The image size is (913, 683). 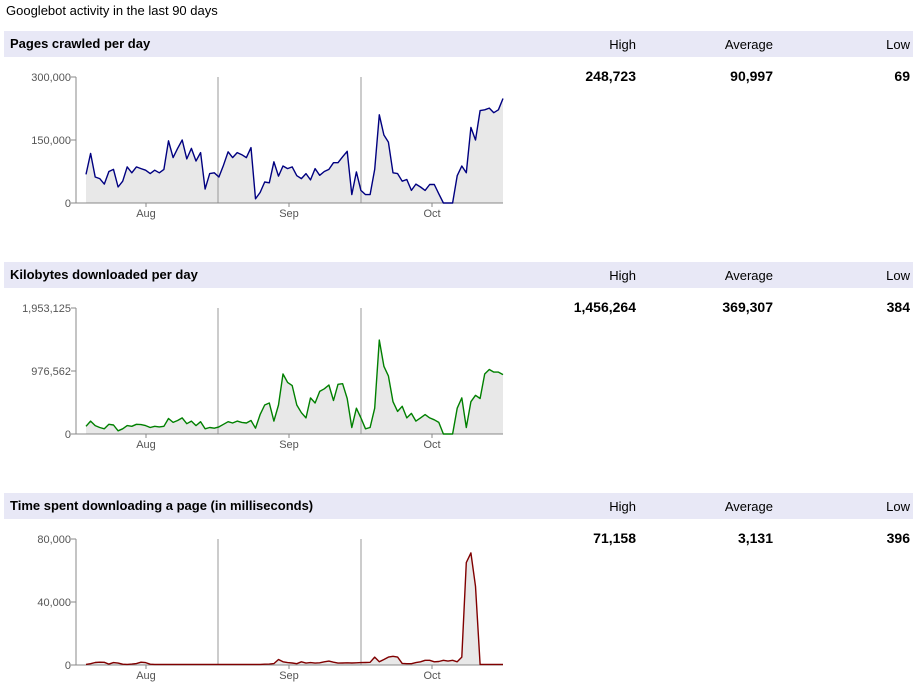 What do you see at coordinates (54, 540) in the screenshot?
I see `y-tick-label: 80,000` at bounding box center [54, 540].